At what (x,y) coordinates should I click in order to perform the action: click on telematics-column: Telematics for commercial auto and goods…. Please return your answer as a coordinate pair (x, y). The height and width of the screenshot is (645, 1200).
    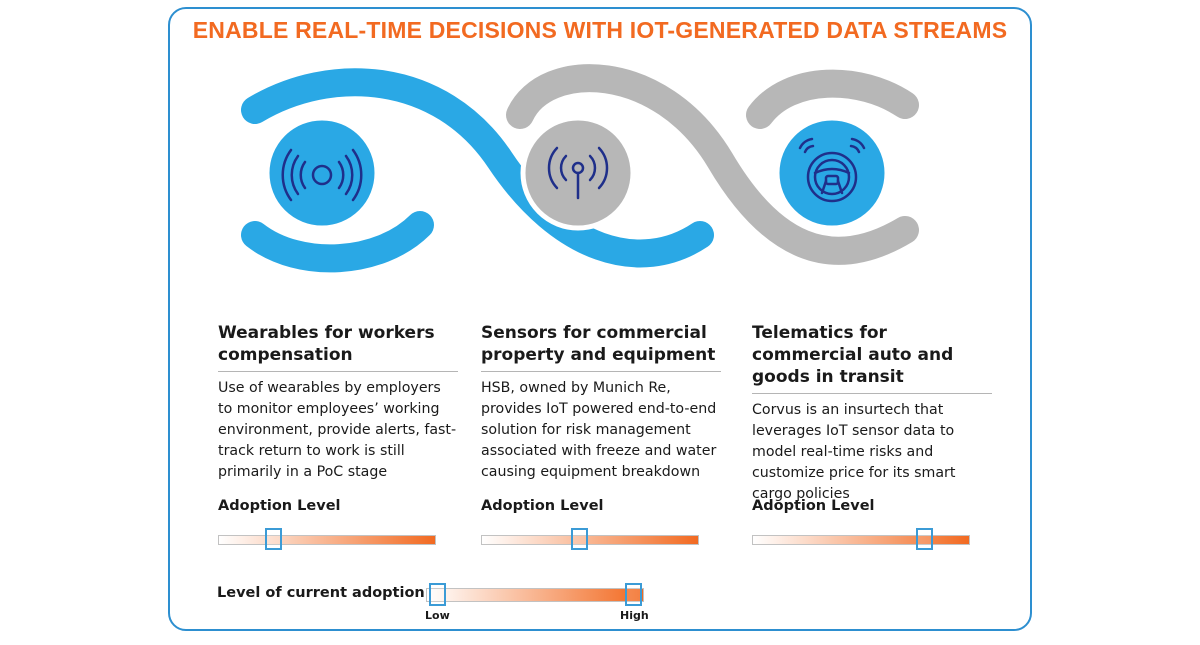
    Looking at the image, I should click on (872, 413).